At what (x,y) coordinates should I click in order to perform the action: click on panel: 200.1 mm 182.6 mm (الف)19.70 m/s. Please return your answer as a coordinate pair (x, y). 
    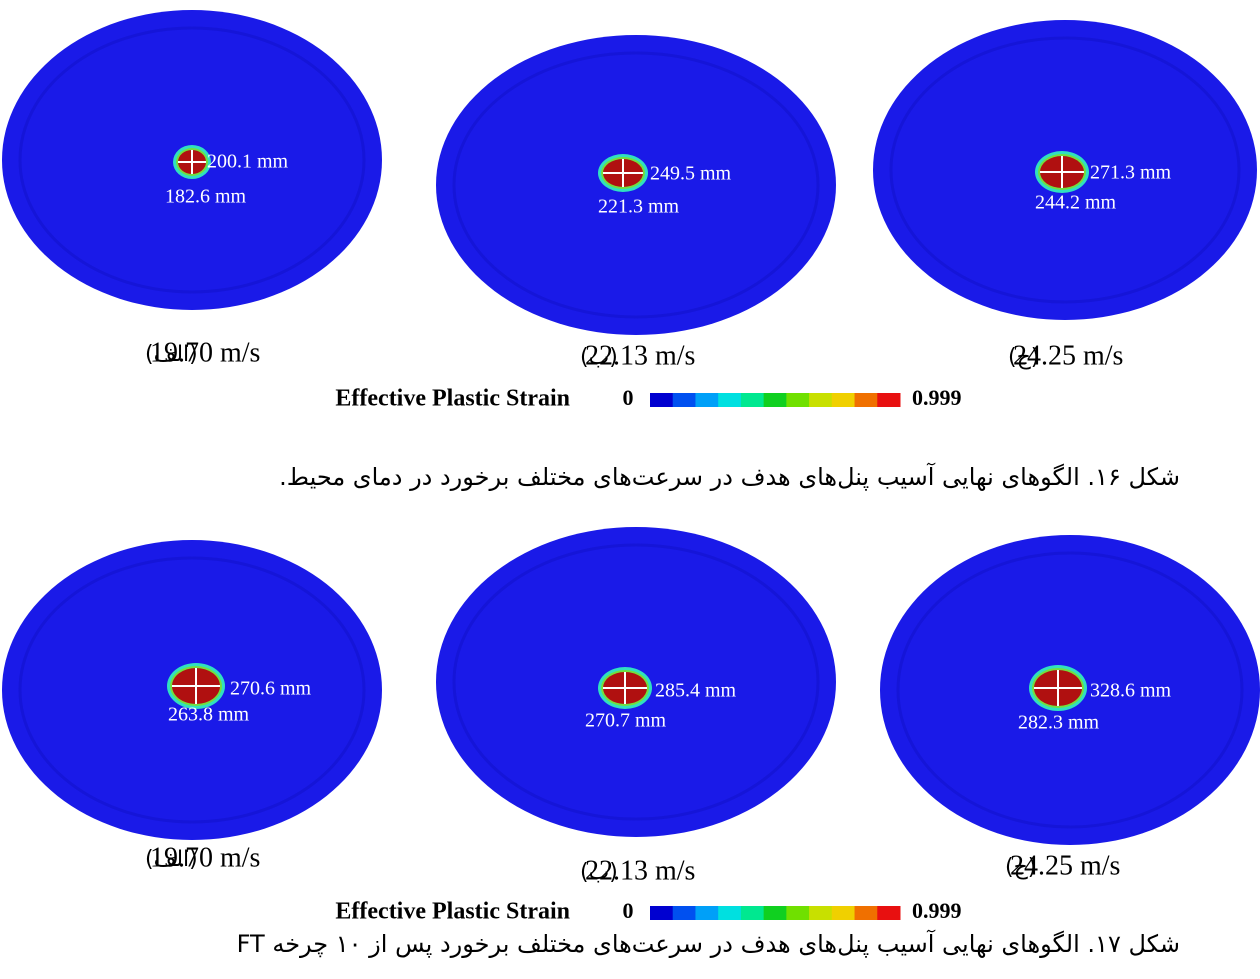
    Looking at the image, I should click on (192, 189).